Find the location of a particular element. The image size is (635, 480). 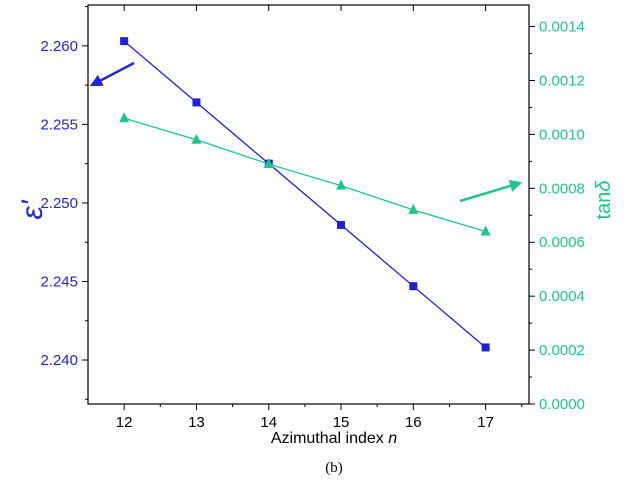

left-tick-label: 2.255 is located at coordinates (59, 124).